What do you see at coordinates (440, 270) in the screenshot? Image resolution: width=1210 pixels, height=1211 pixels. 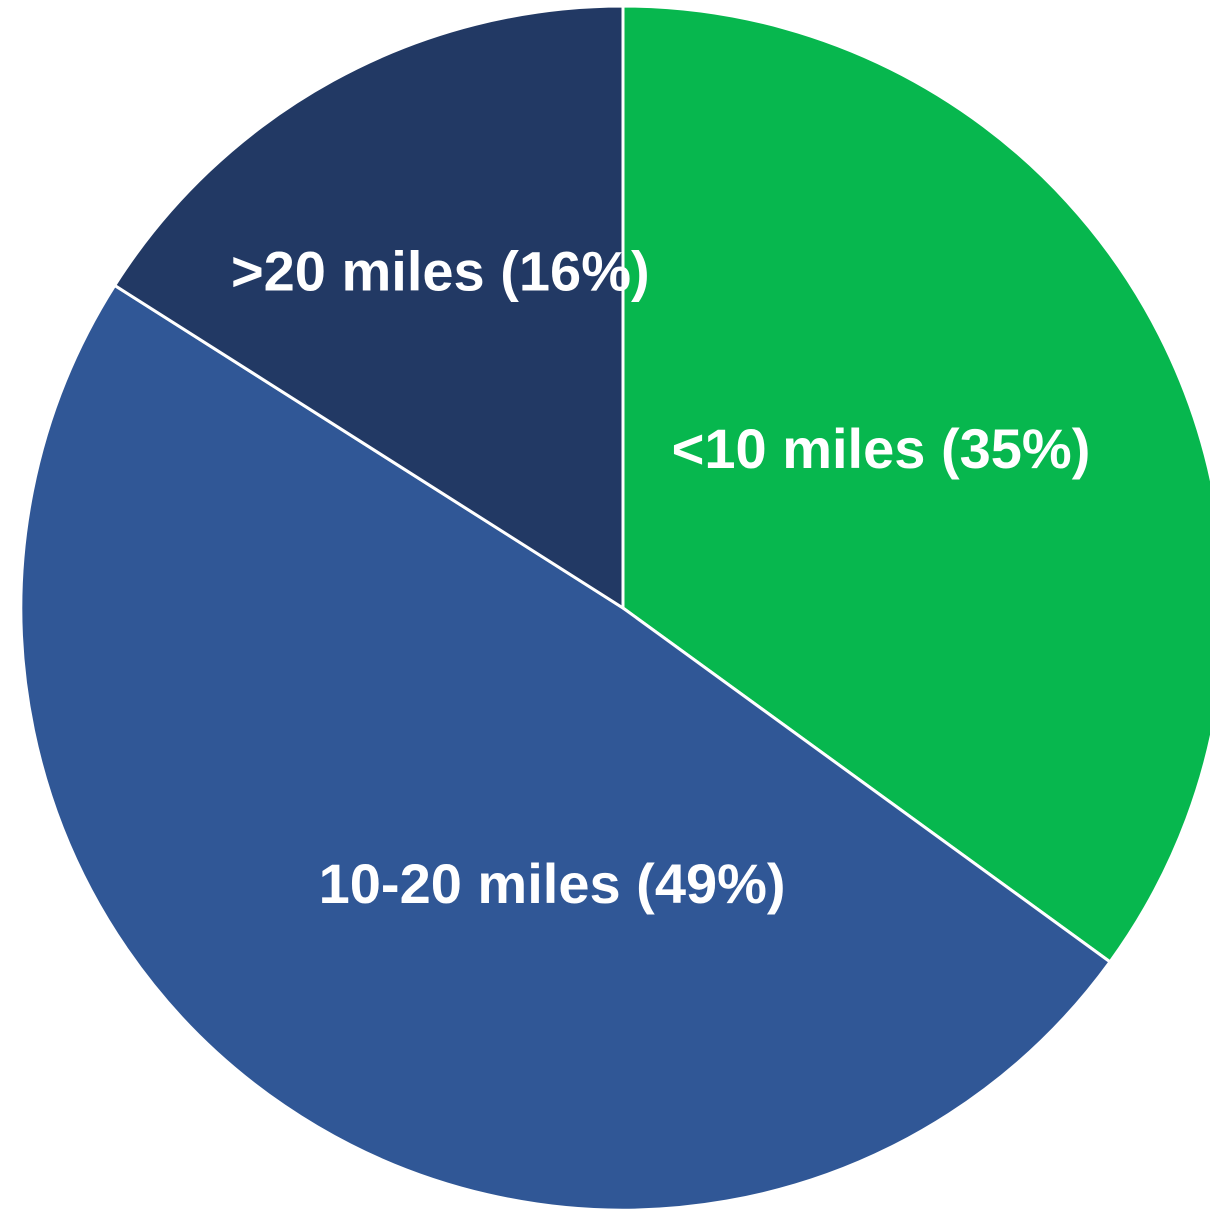 I see `pie-slice-label-2: >20 miles (16%)` at bounding box center [440, 270].